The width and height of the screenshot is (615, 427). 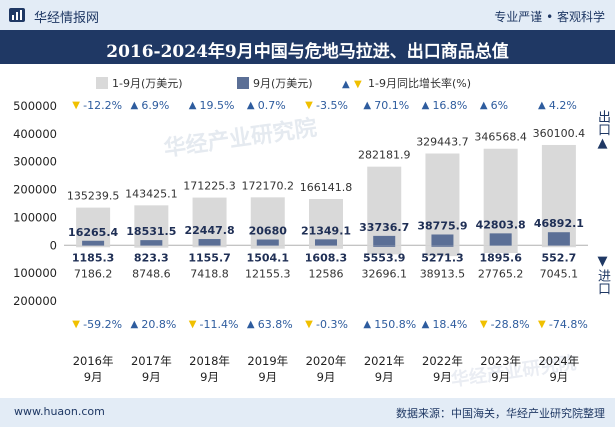 What do you see at coordinates (559, 223) in the screenshot?
I see `export-month-label: 46892.1` at bounding box center [559, 223].